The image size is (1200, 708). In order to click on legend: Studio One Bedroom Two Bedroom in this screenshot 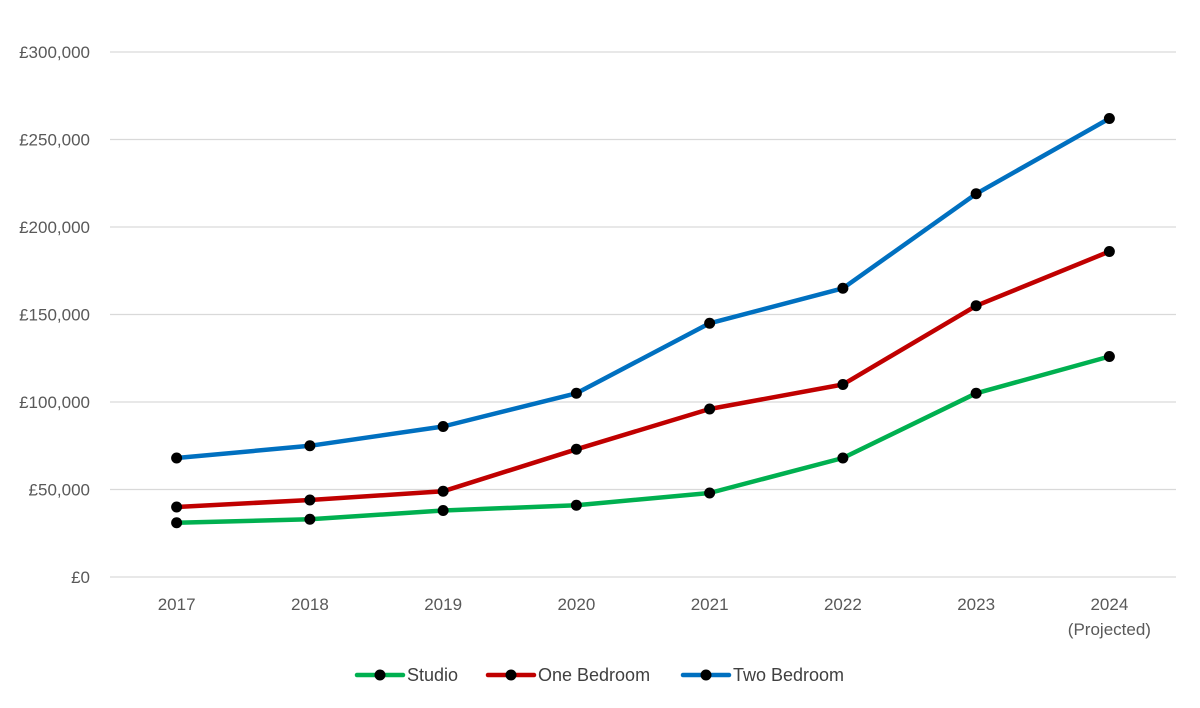, I will do `click(599, 675)`.